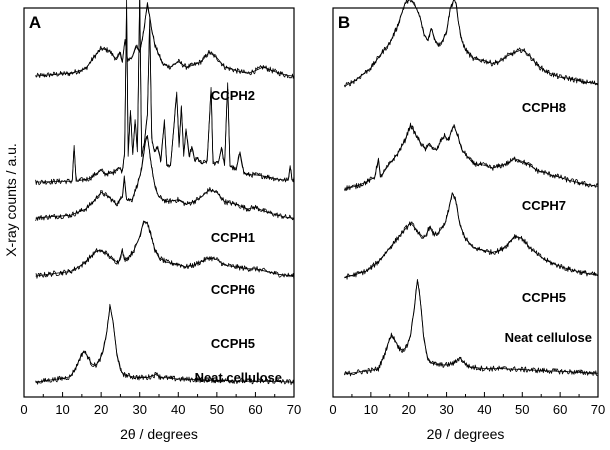 The height and width of the screenshot is (450, 610). I want to click on trace-a-ccph2, so click(165, 41).